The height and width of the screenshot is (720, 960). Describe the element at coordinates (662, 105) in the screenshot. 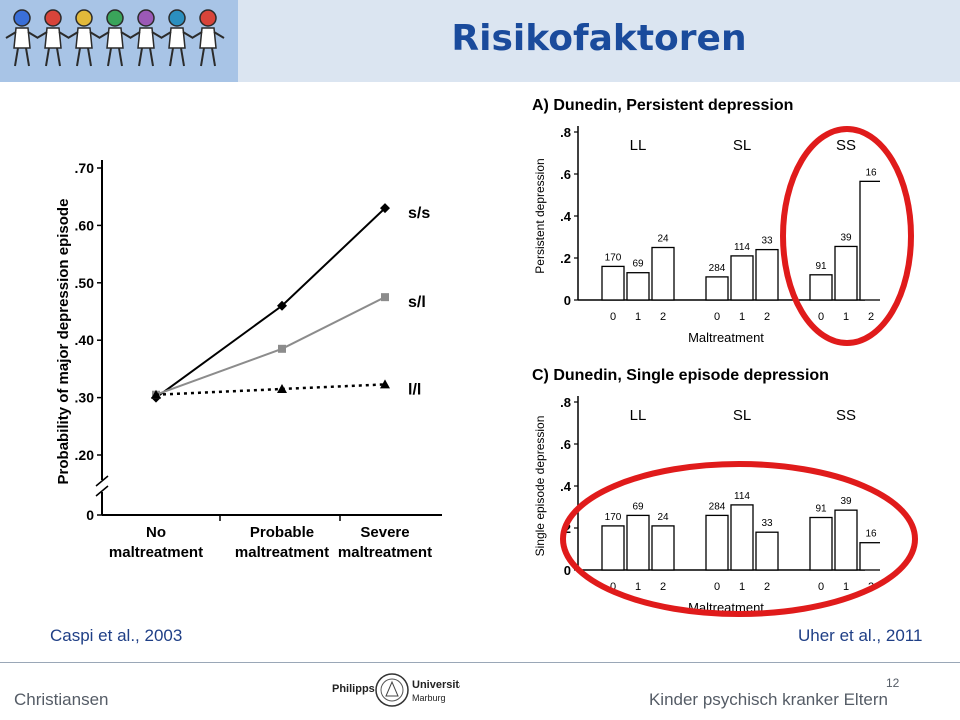

I see `chart-title: A) Dunedin, Persistent depression` at that location.